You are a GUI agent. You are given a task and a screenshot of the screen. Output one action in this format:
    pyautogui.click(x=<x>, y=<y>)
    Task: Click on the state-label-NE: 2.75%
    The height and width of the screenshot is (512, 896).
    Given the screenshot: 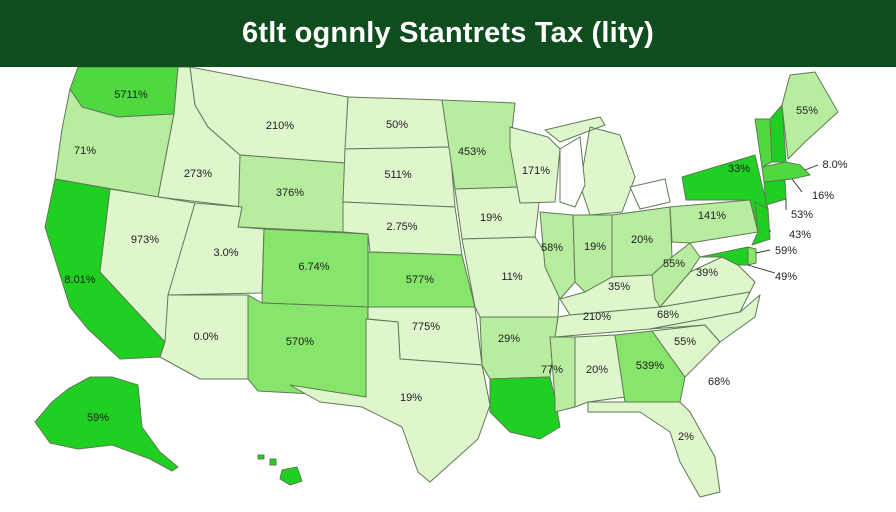 What is the action you would take?
    pyautogui.click(x=401, y=227)
    